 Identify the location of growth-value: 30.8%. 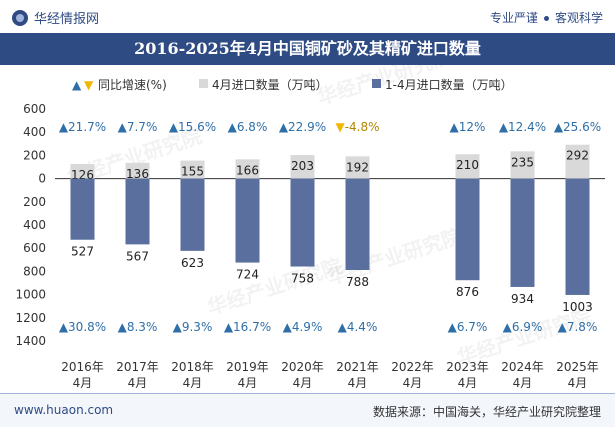
(87, 327).